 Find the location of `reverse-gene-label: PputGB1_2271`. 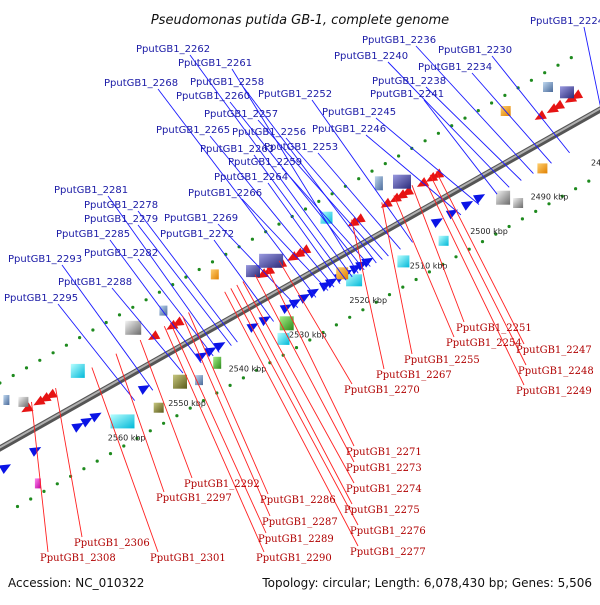

reverse-gene-label: PputGB1_2271 is located at coordinates (384, 452).